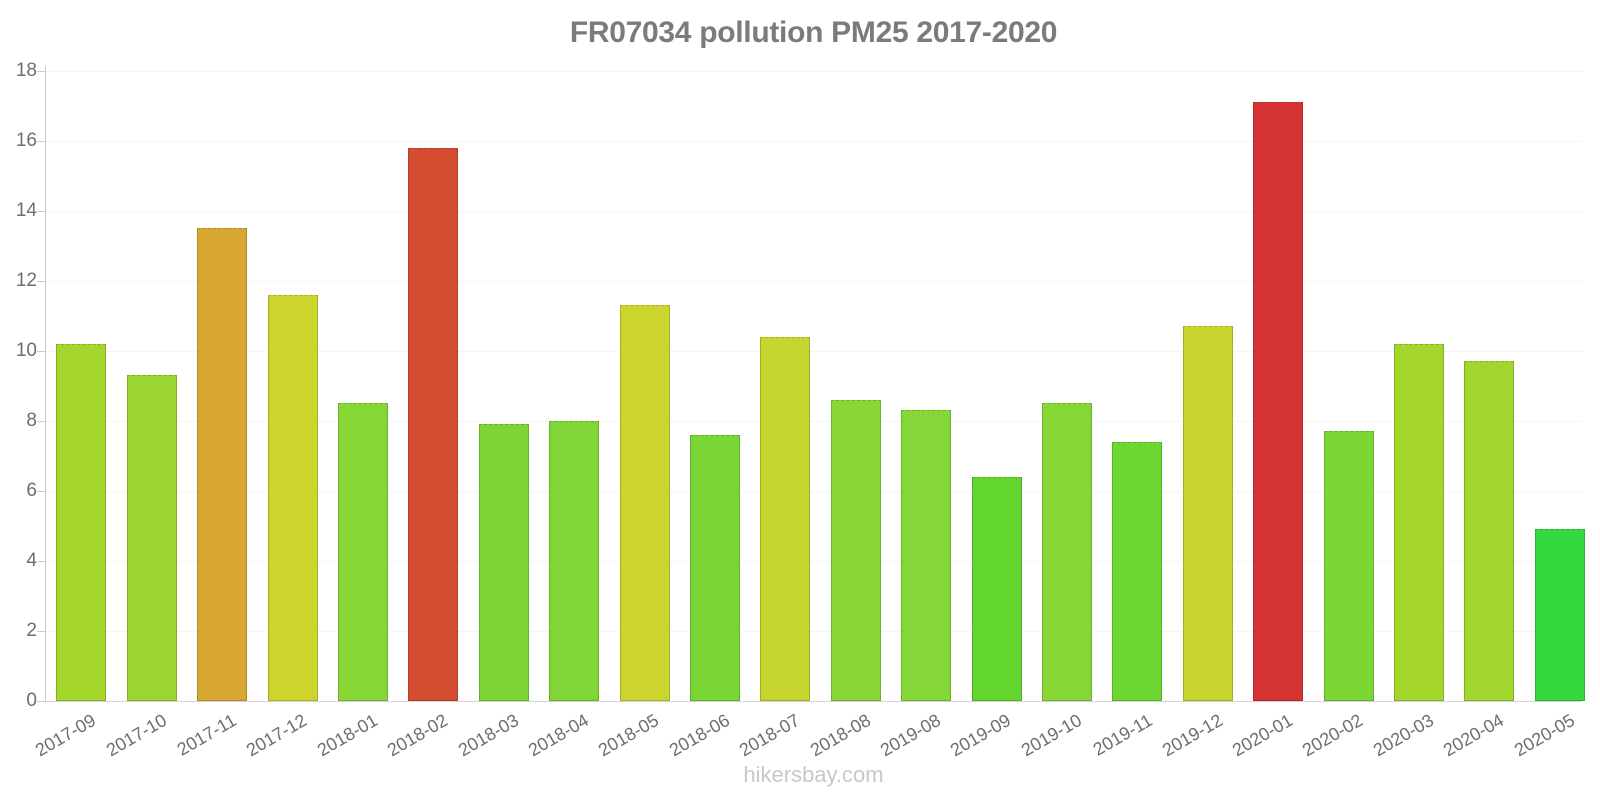 The image size is (1600, 800). I want to click on x-axis-label-2019-10: 2019-10, so click(1051, 735).